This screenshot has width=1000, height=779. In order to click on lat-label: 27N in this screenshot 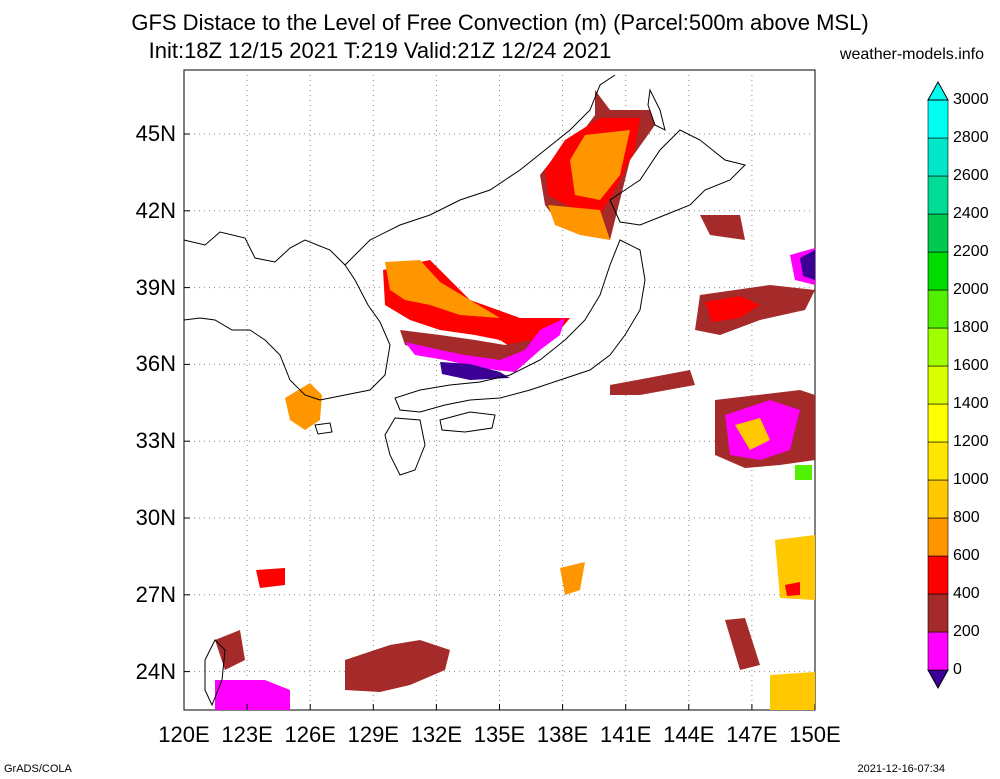, I will do `click(155, 594)`.